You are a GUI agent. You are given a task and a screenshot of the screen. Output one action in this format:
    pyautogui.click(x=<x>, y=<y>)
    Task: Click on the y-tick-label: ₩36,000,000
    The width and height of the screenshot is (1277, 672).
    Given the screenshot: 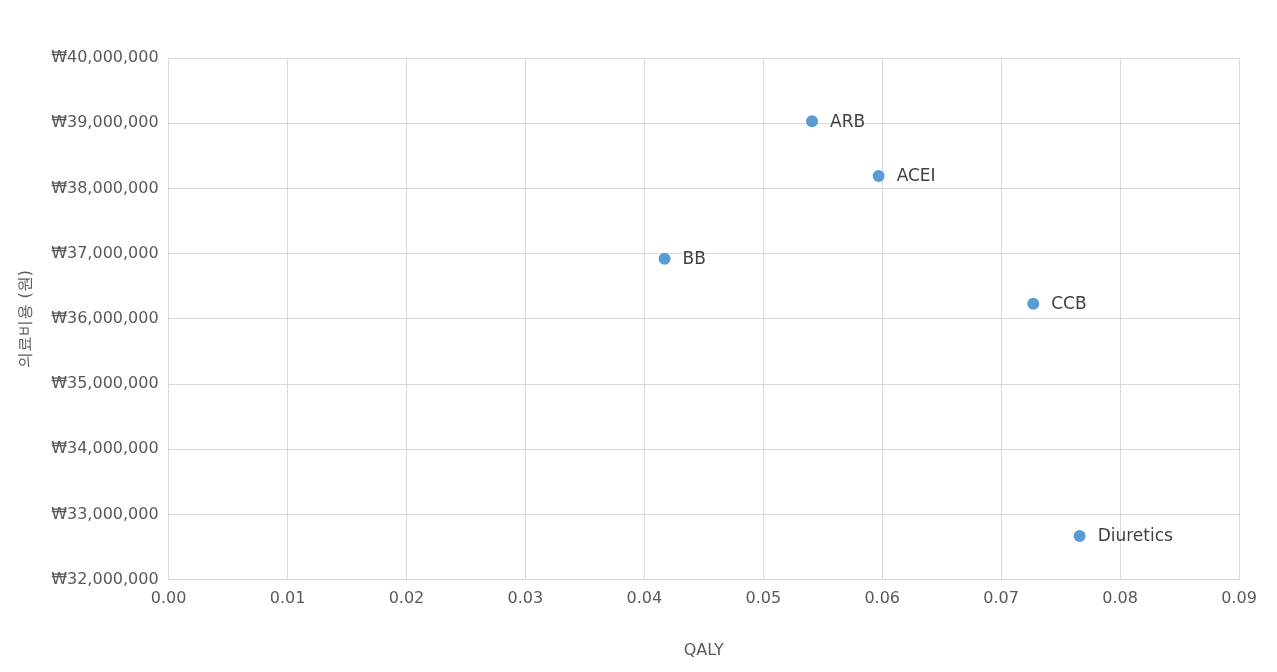 What is the action you would take?
    pyautogui.click(x=105, y=317)
    